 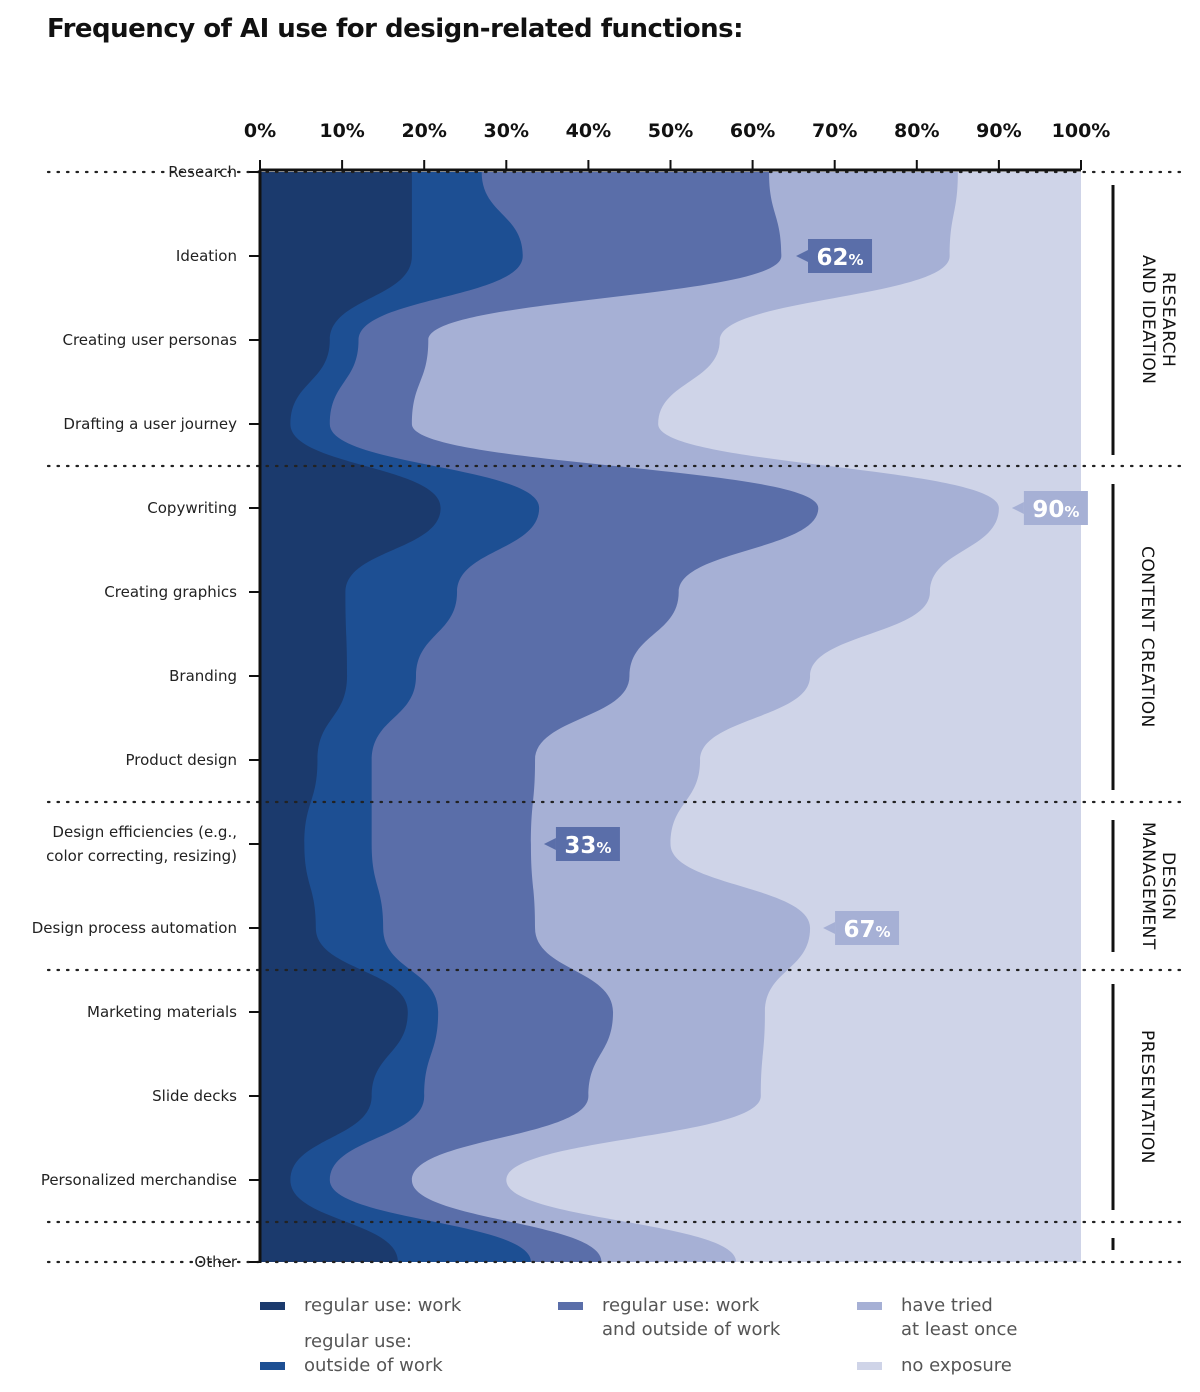 What do you see at coordinates (139, 1180) in the screenshot?
I see `category-label: Personalized merchandise` at bounding box center [139, 1180].